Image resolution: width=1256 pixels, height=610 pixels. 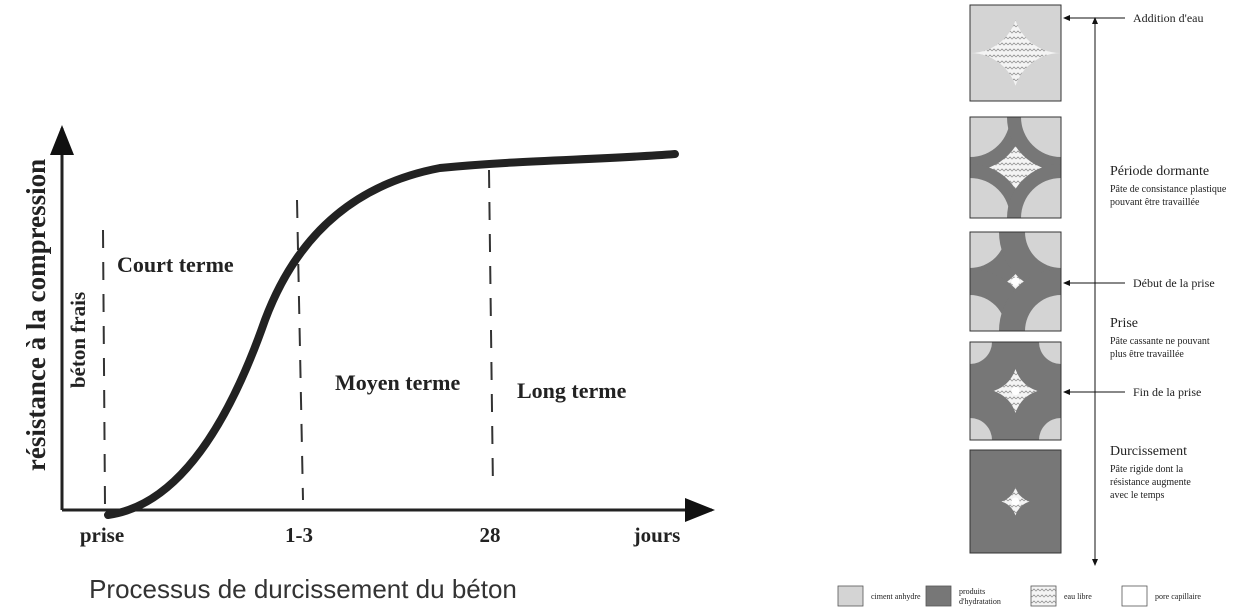 I want to click on legend-label: ciment anhydre, so click(x=896, y=596).